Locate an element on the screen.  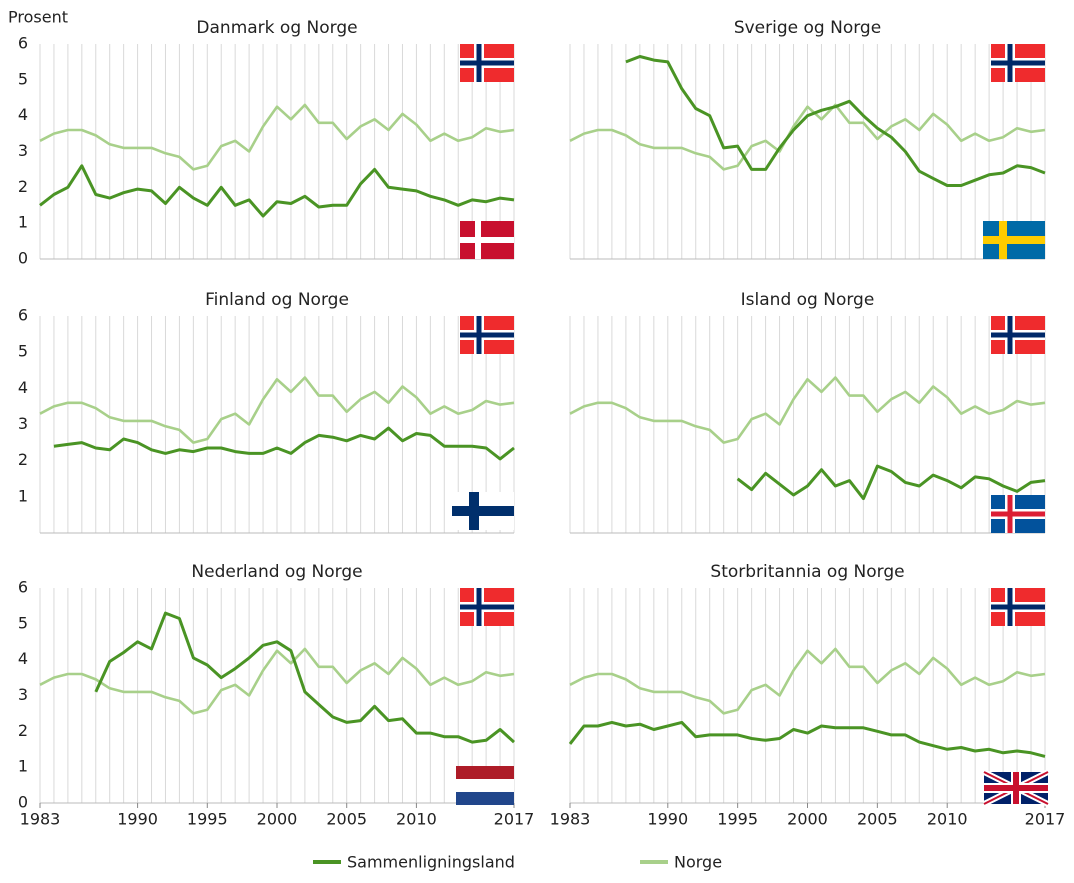
flag-se is located at coordinates (1014, 240).